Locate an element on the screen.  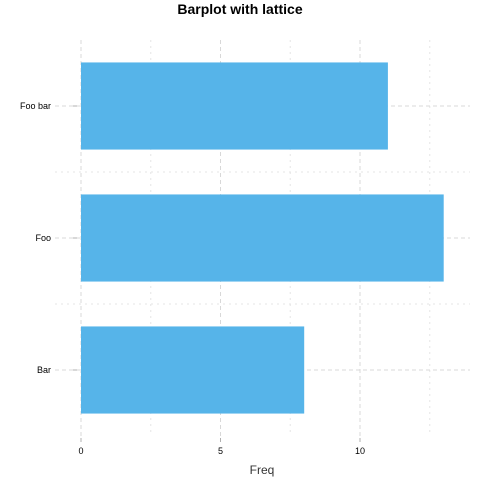
y-axis-ticks: Bar Foo Foo bar is located at coordinates (48, 238).